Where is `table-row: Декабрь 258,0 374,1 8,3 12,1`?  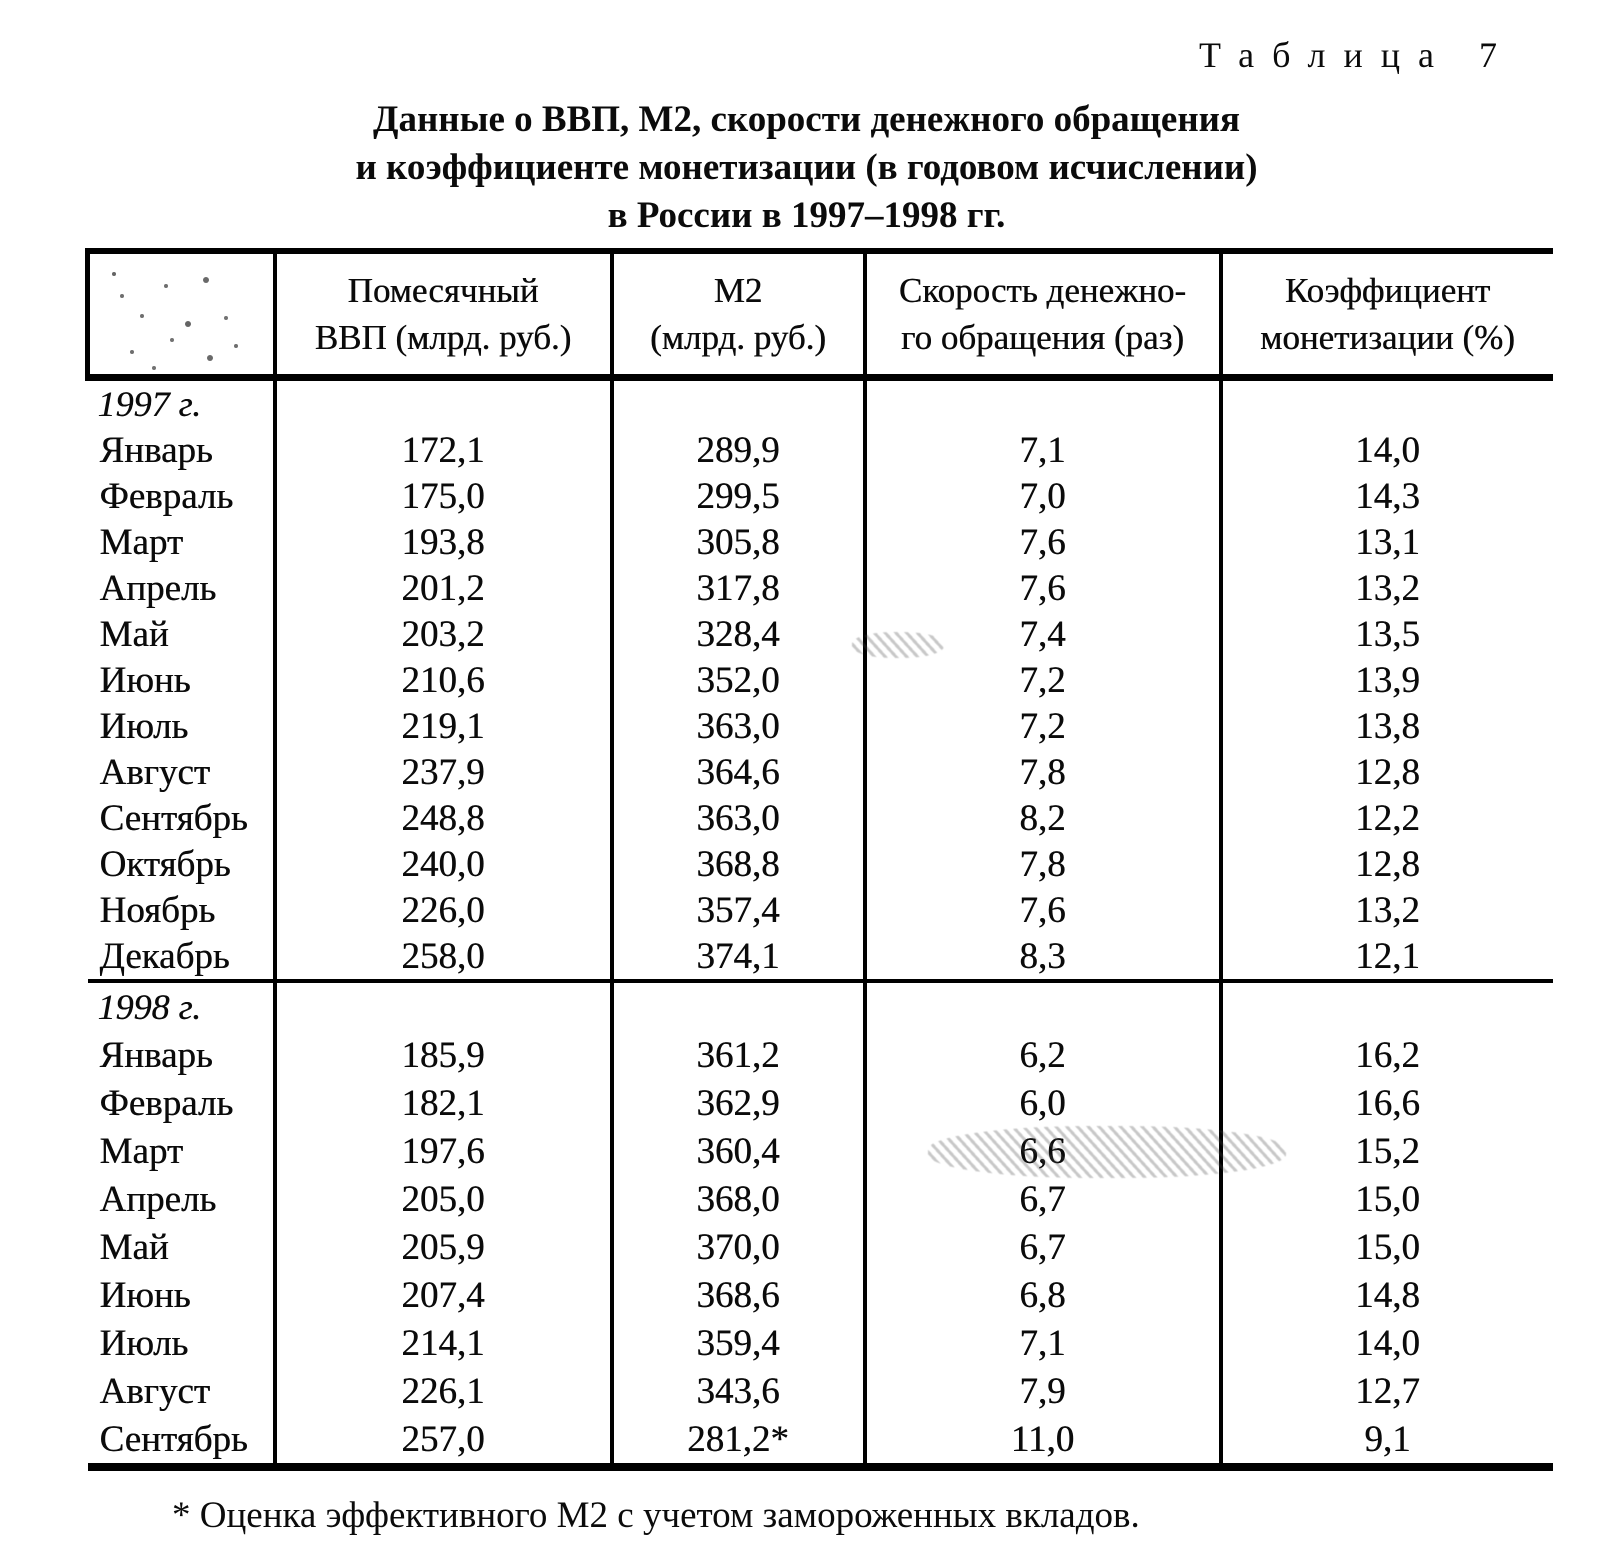 table-row: Декабрь 258,0 374,1 8,3 12,1 is located at coordinates (820, 957).